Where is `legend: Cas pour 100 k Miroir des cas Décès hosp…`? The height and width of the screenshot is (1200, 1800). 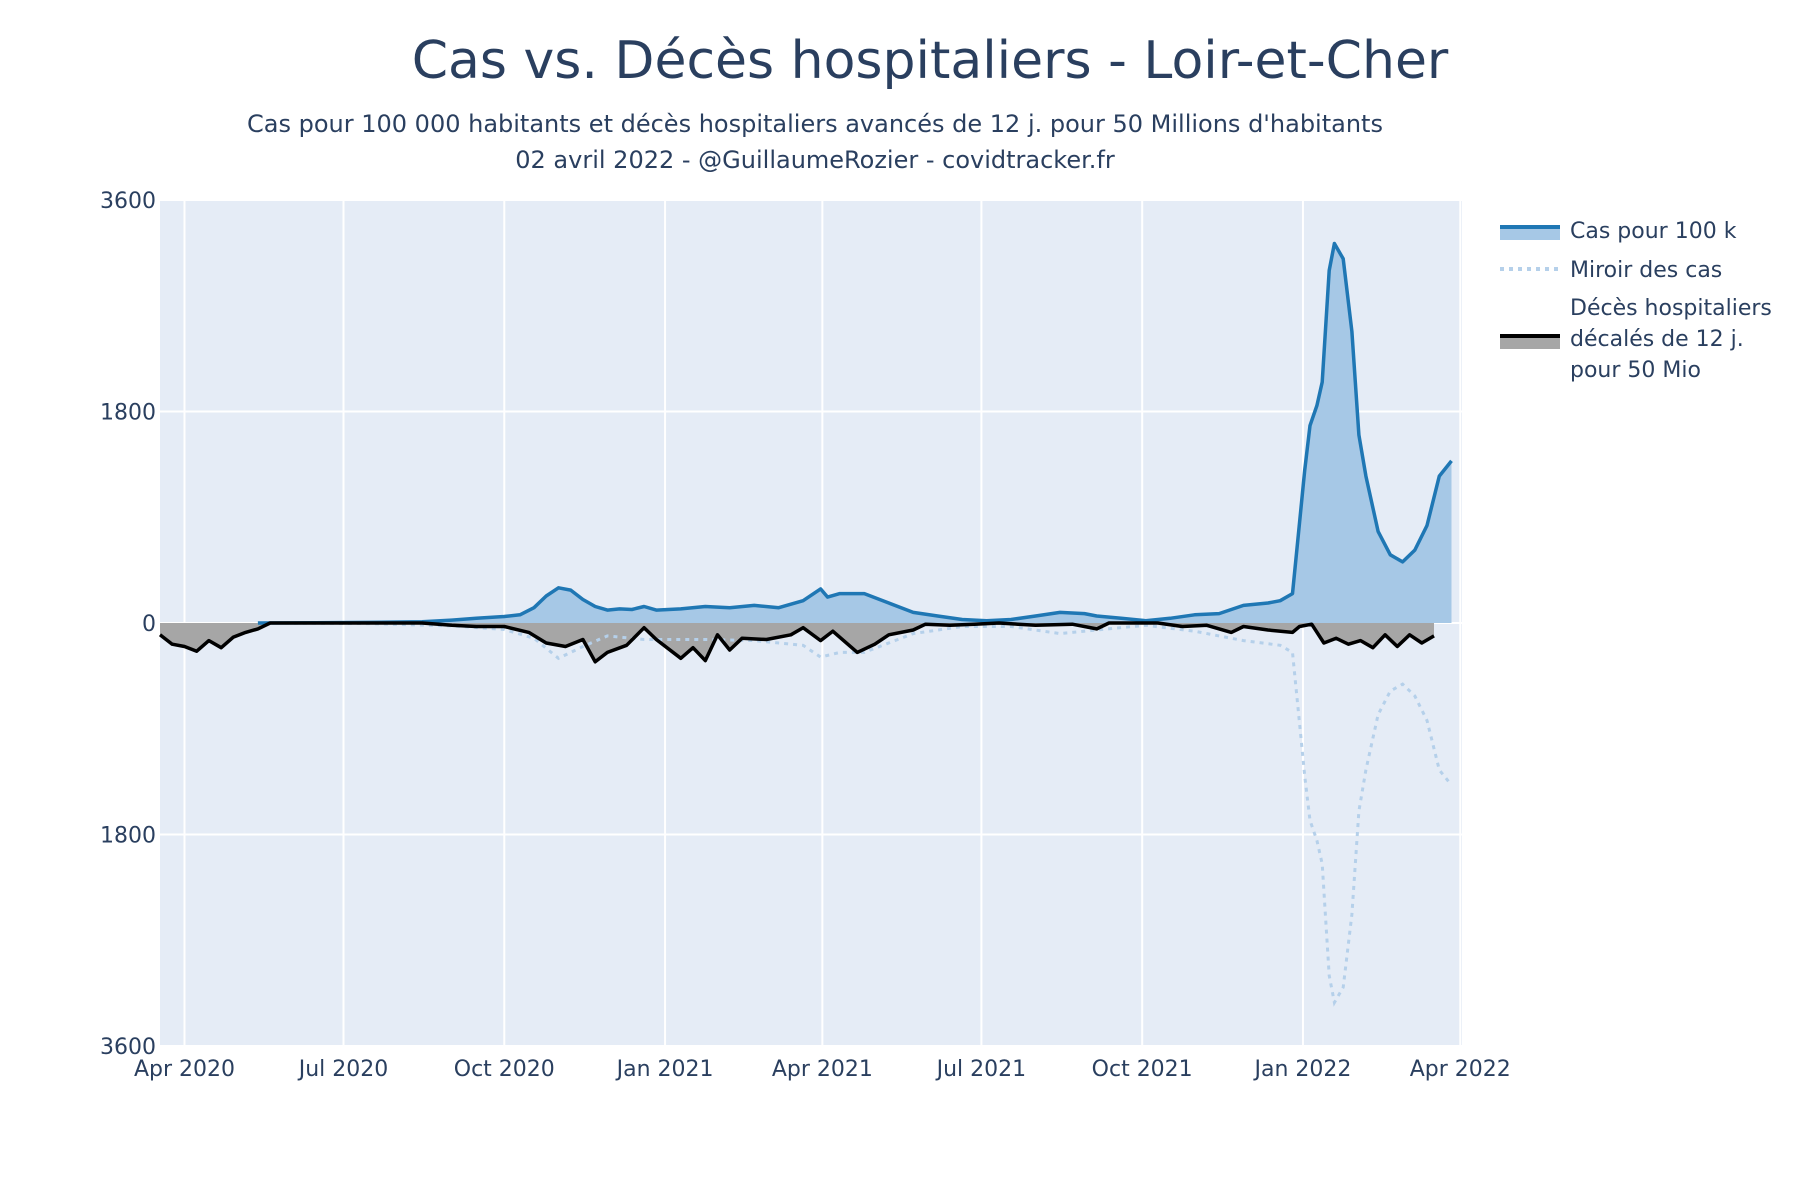 legend: Cas pour 100 k Miroir des cas Décès hosp… is located at coordinates (1636, 301).